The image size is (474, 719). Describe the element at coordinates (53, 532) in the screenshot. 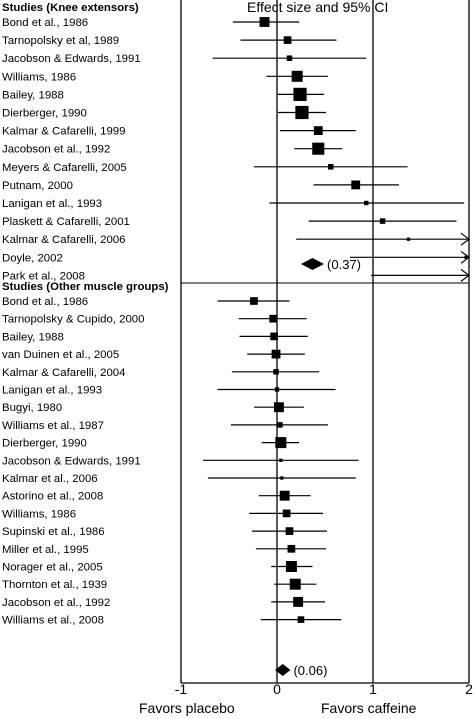

I see `study-label: Supinski et al., 1986` at that location.